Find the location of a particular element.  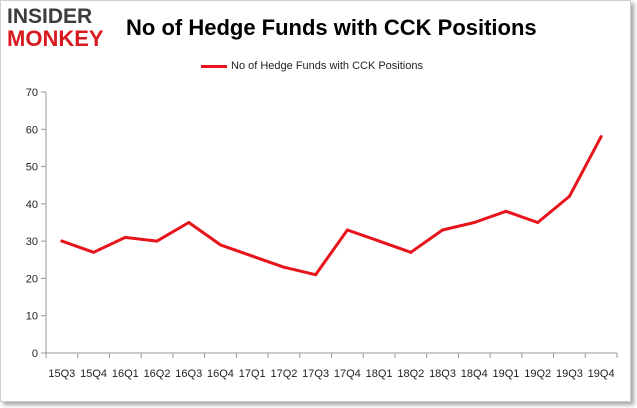

x-tick-label: 19Q3 is located at coordinates (569, 374).